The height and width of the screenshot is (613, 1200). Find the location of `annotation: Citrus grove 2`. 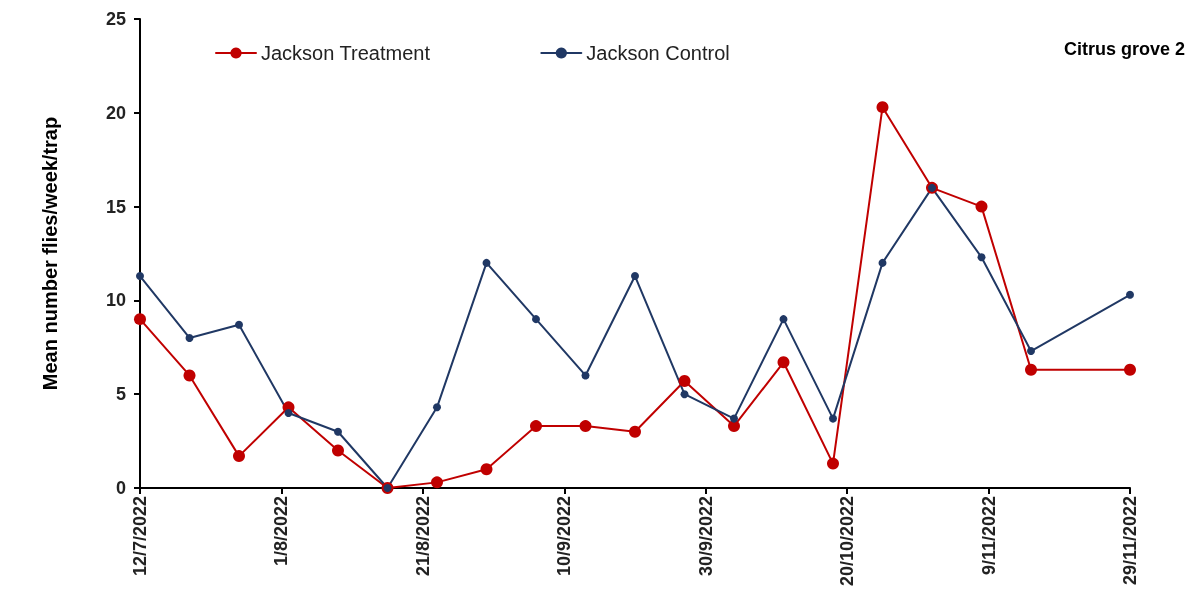

annotation: Citrus grove 2 is located at coordinates (1124, 49).